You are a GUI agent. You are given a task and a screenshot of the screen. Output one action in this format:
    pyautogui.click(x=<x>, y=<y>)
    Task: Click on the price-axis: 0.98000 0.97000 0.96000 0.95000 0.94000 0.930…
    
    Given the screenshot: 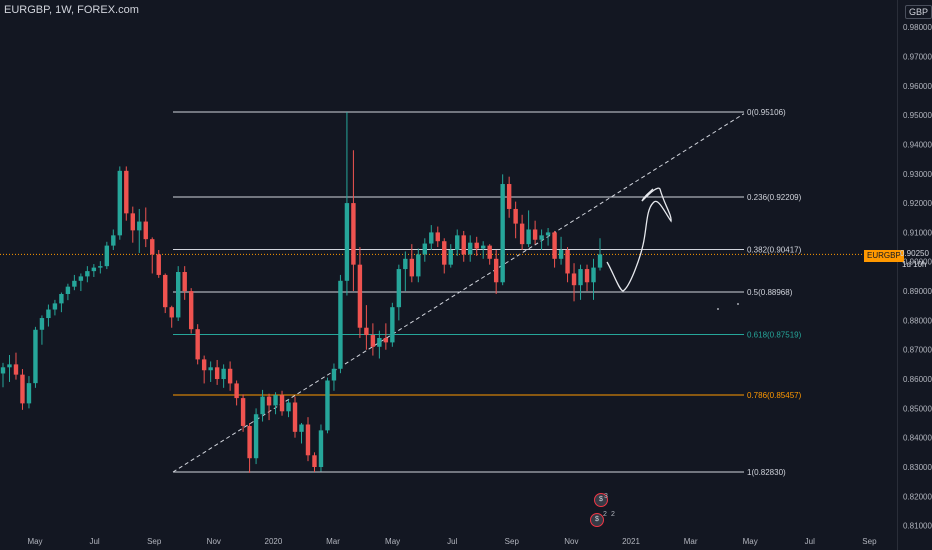 What is the action you would take?
    pyautogui.click(x=917, y=277)
    